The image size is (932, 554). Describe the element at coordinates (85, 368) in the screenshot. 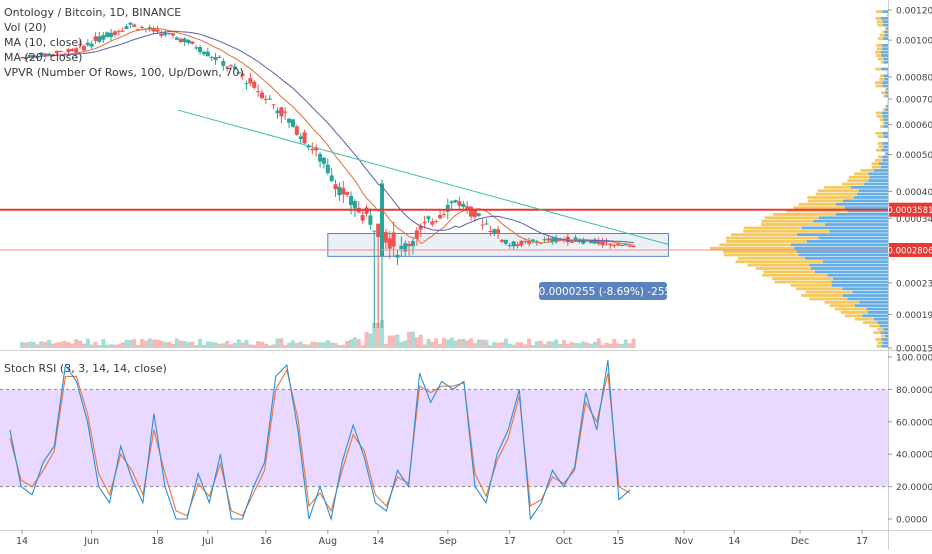

I see `indicator-stoch-rsi: Stoch RSI (3, 3, 14, 14, close)` at that location.